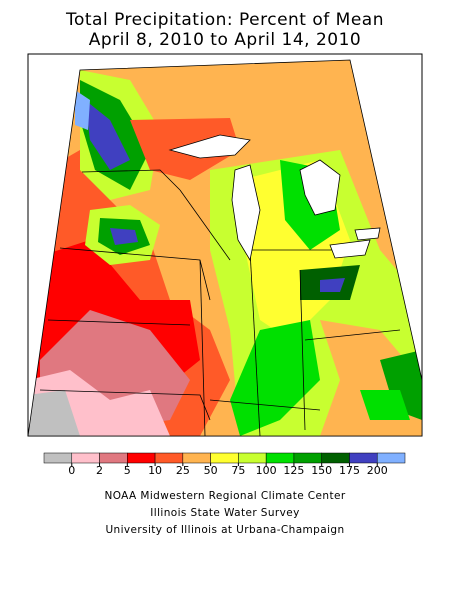 This screenshot has height=600, width=450. Describe the element at coordinates (225, 496) in the screenshot. I see `credit-line-1: NOAA Midwestern Regional Climate Center` at that location.